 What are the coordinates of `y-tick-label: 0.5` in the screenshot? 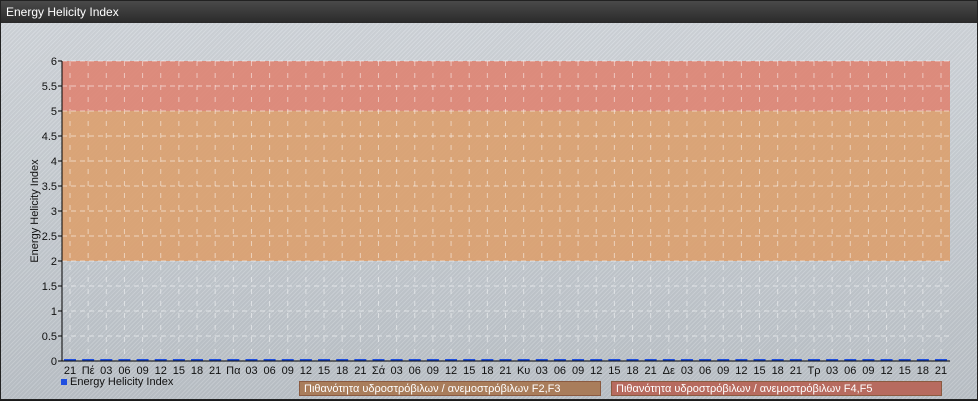 It's located at (49, 337).